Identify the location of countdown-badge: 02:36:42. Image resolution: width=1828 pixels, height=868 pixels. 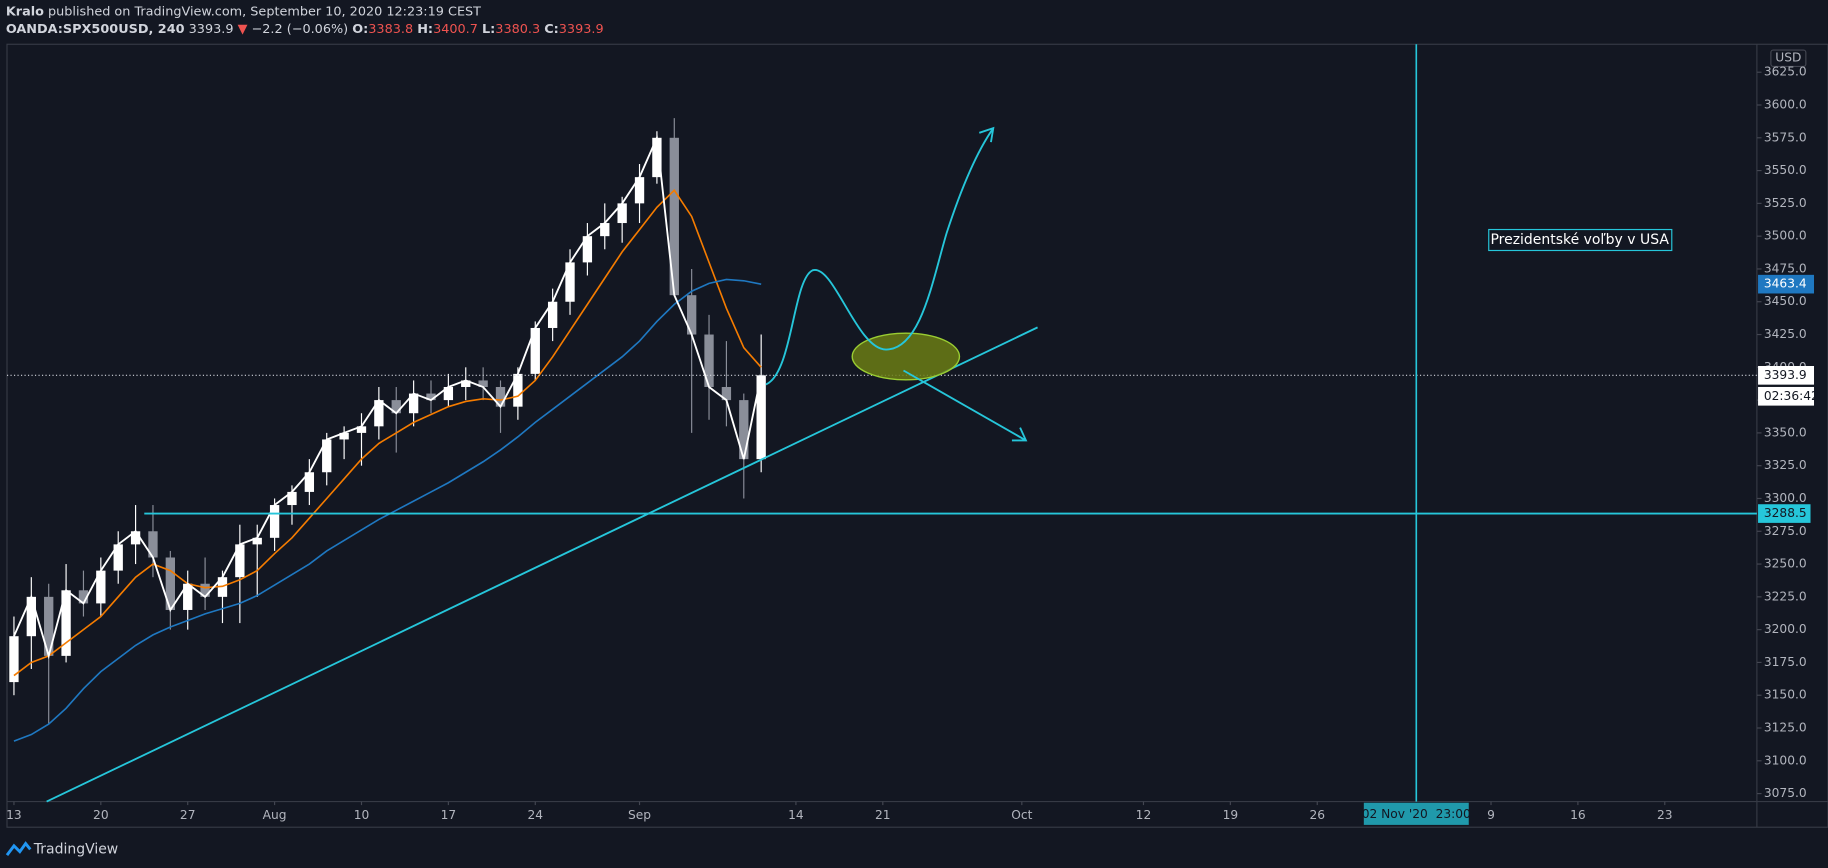
(1791, 396).